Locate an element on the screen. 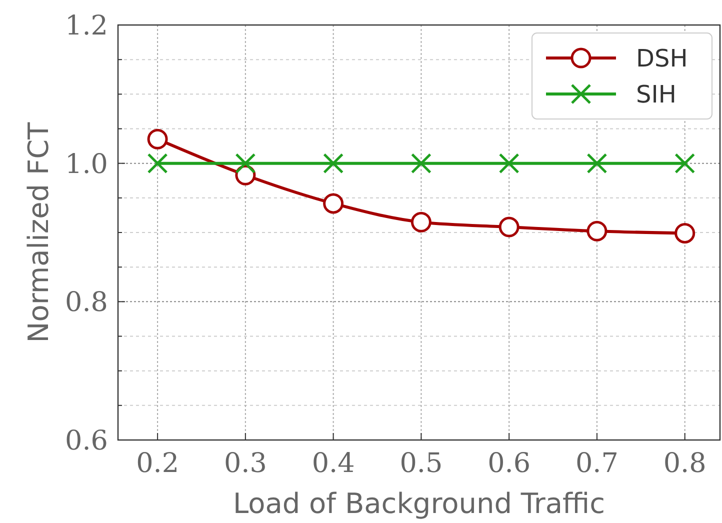 The width and height of the screenshot is (722, 523). legend-label: DSH is located at coordinates (662, 58).